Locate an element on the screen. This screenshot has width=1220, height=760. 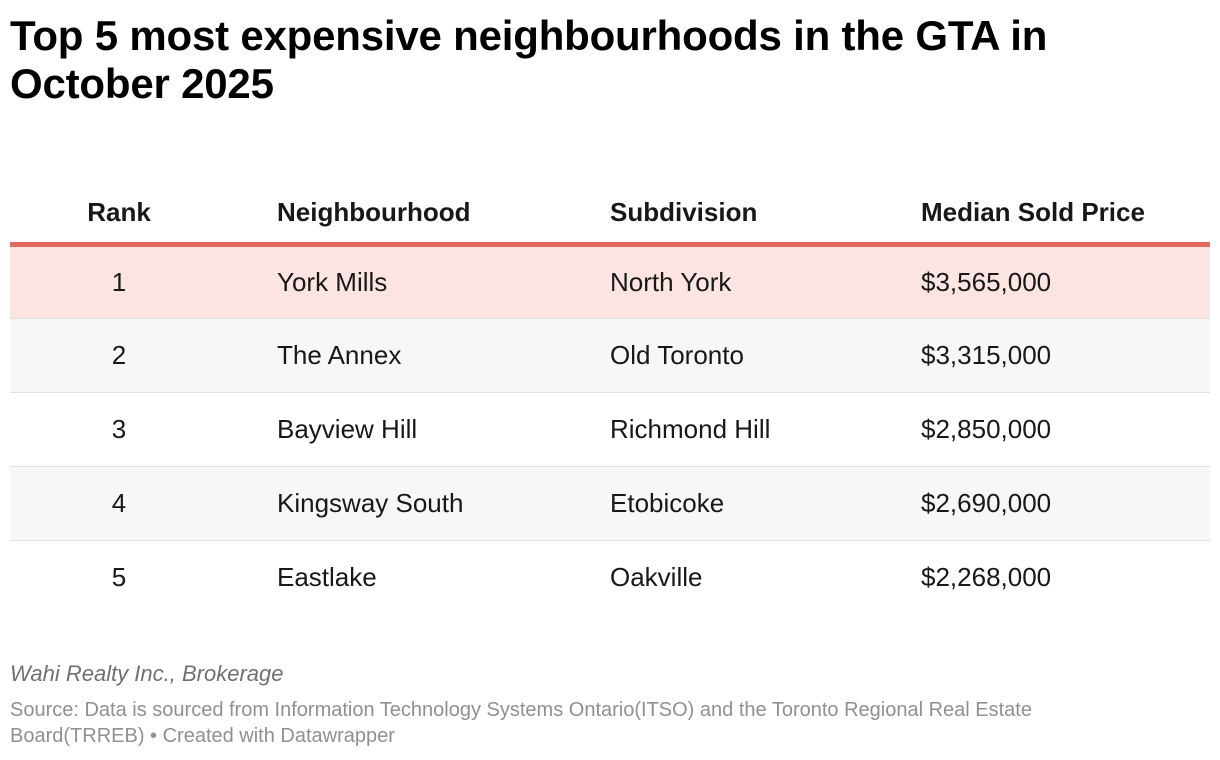
rank-cell: 4 is located at coordinates (119, 503).